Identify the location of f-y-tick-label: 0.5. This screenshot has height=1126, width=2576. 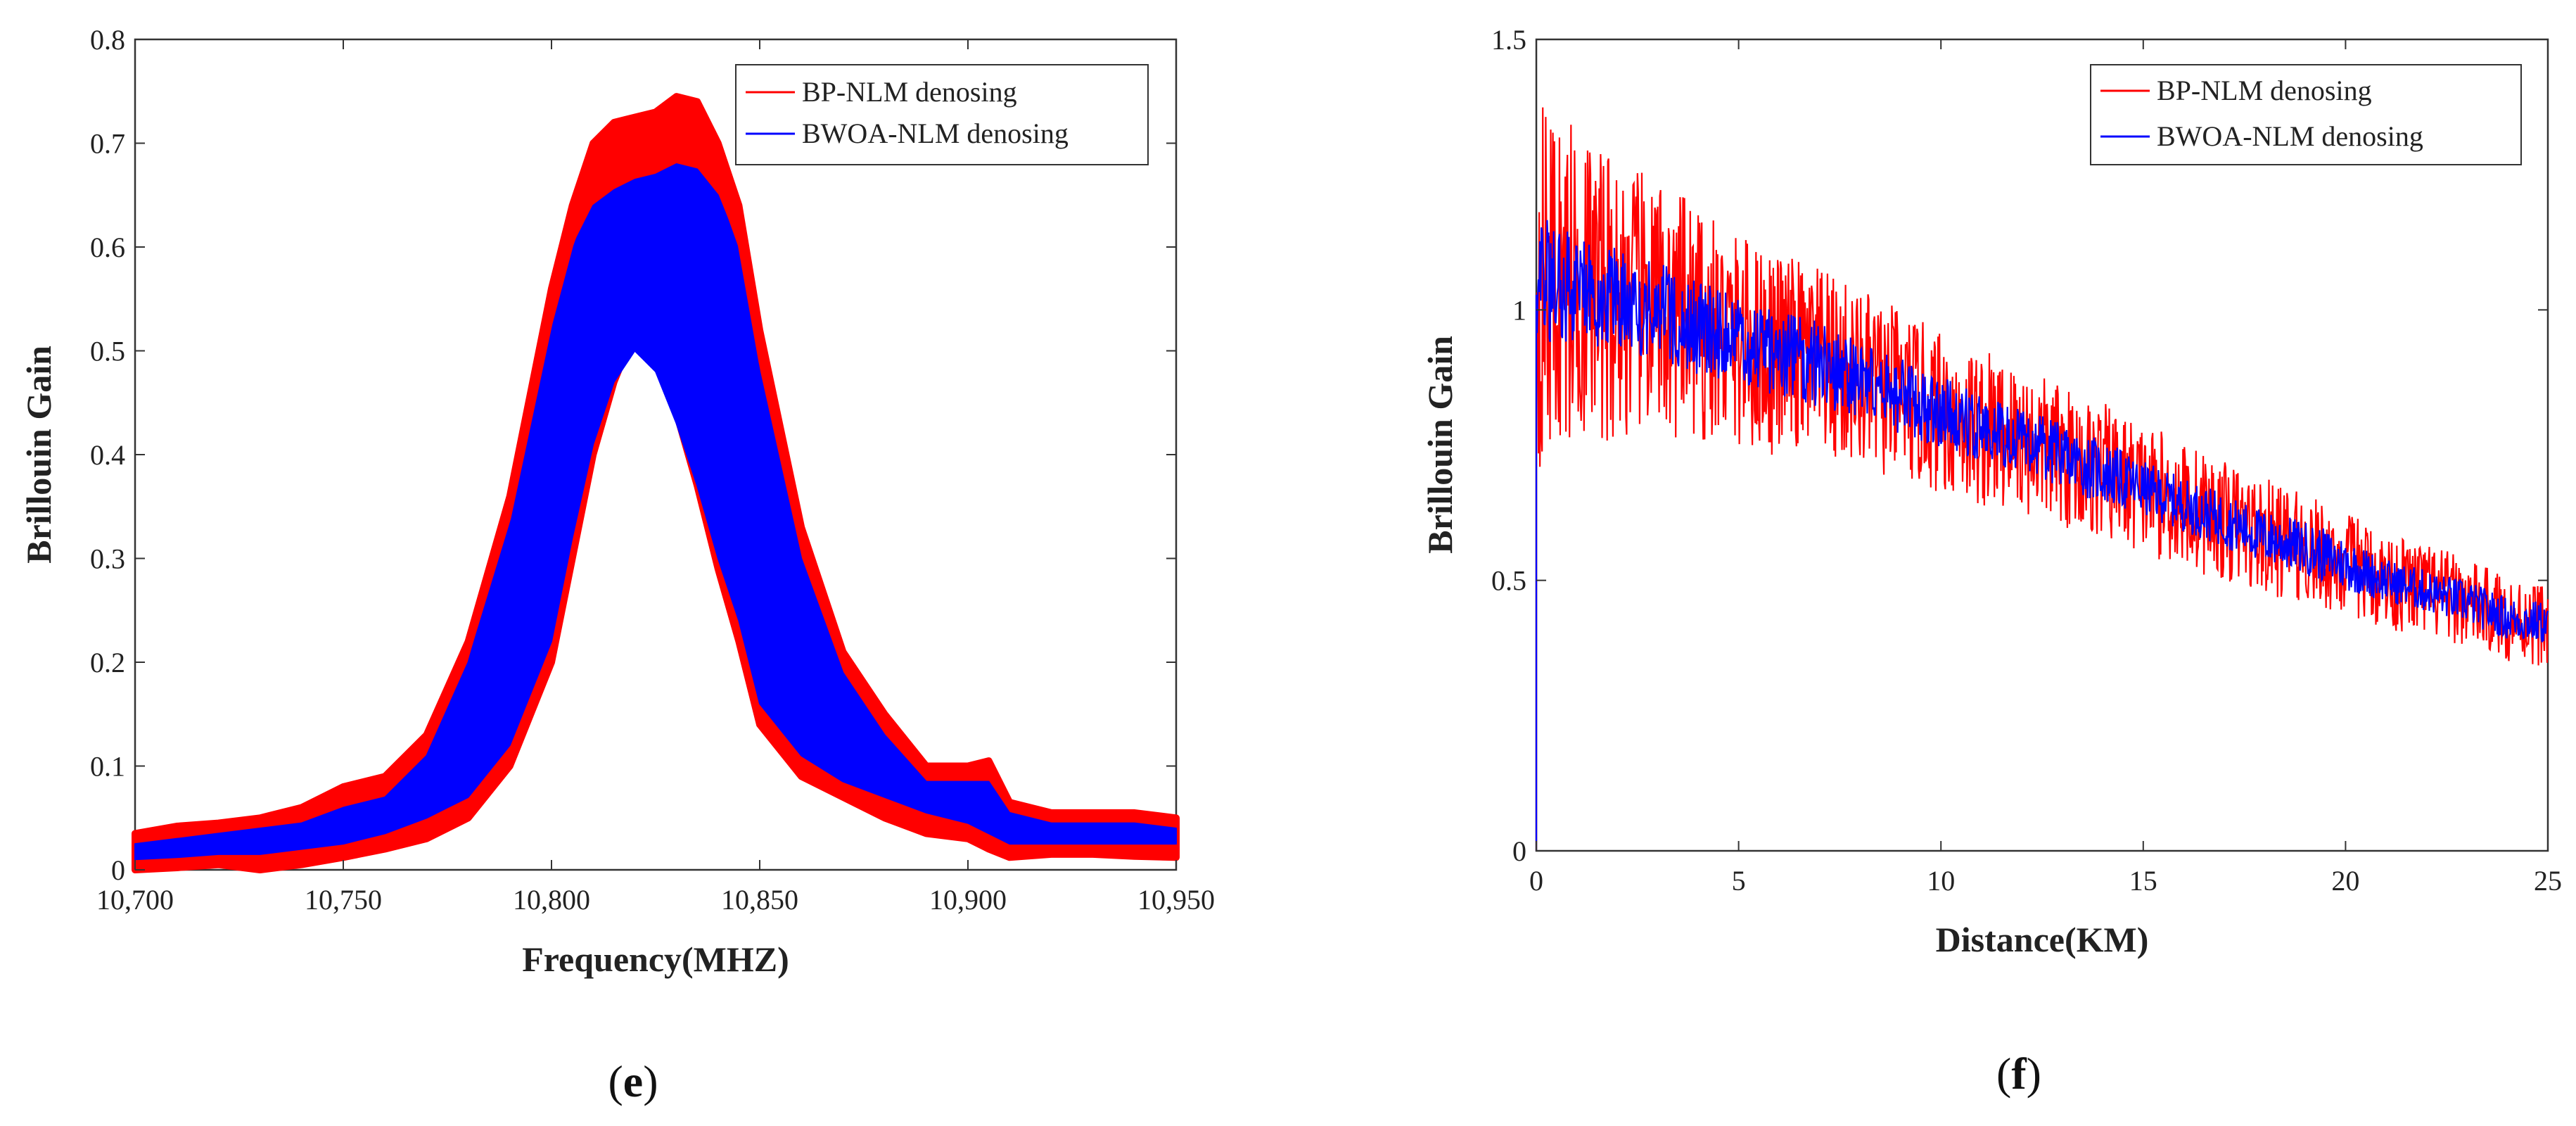
(1508, 581).